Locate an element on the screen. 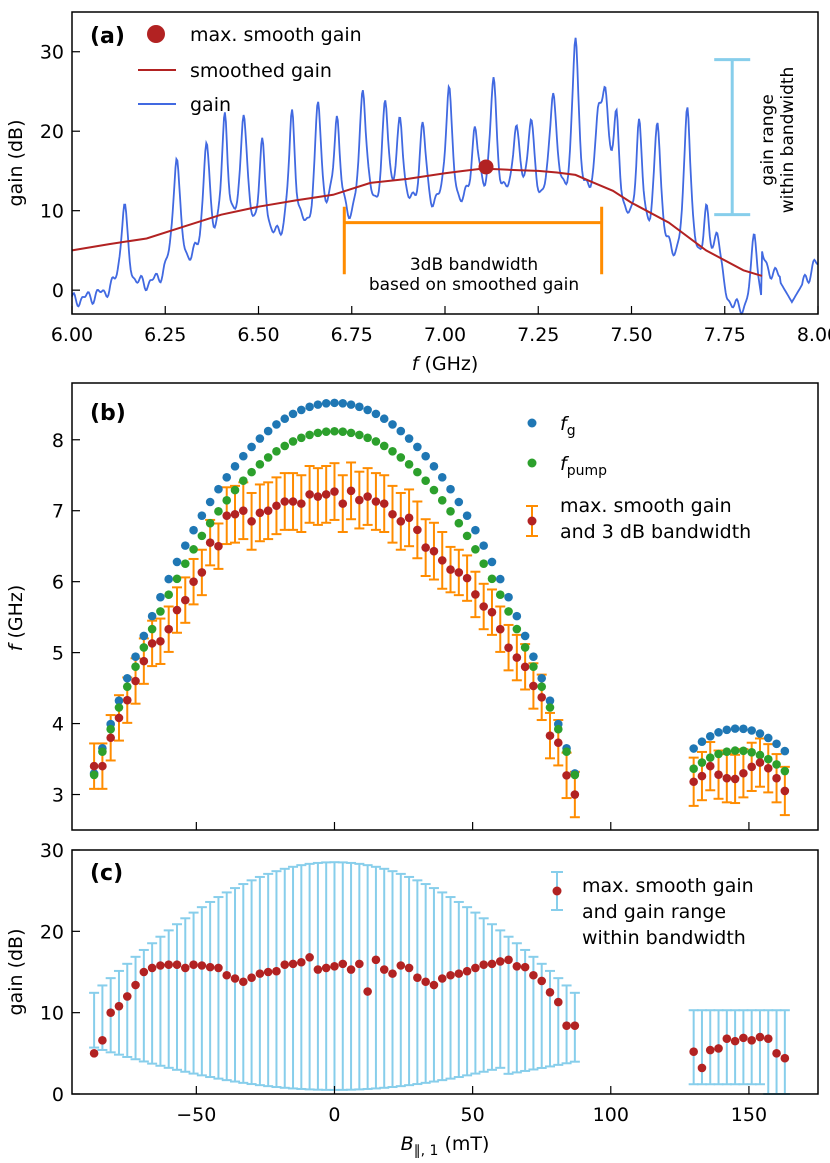  panel-a-xtick-label: 8.00 is located at coordinates (813, 335).